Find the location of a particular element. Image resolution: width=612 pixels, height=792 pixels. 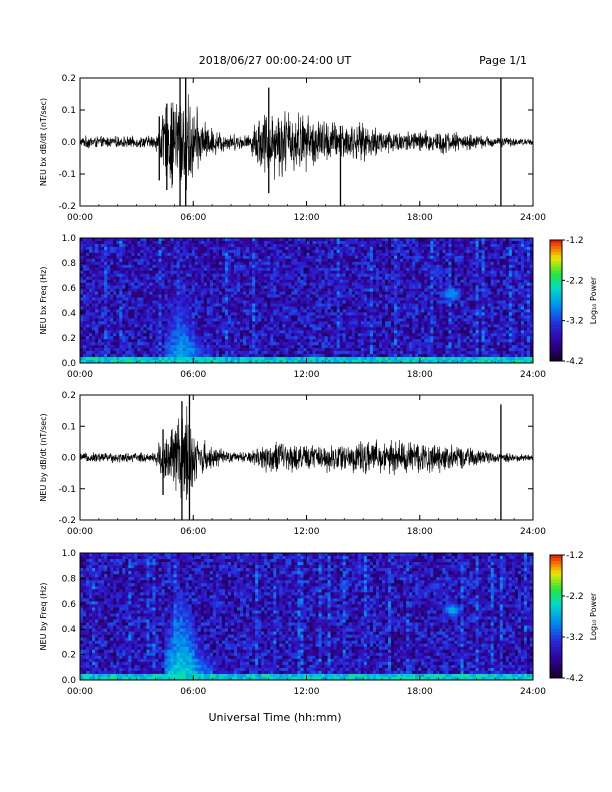

x-tick-label: 18:00 is located at coordinates (420, 218).